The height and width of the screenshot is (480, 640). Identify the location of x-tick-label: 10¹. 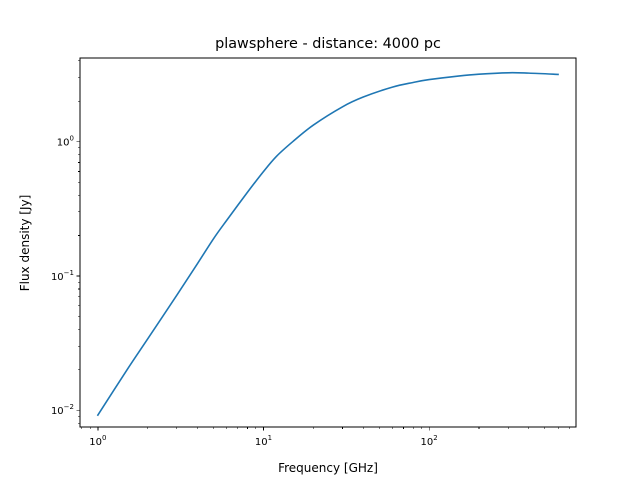
(263, 441).